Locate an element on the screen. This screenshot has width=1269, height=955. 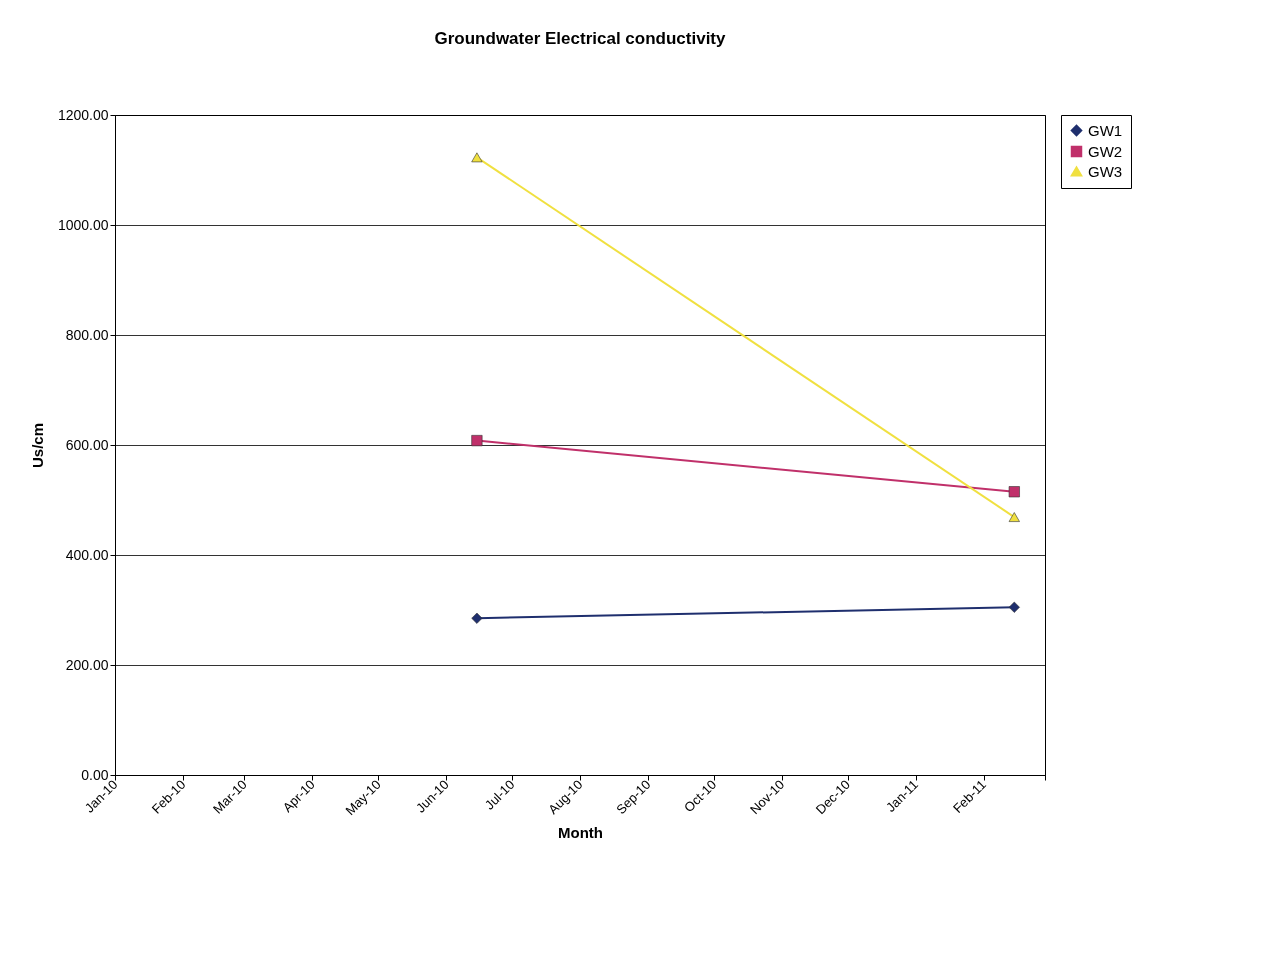
legend-label: GW1 is located at coordinates (1105, 130).